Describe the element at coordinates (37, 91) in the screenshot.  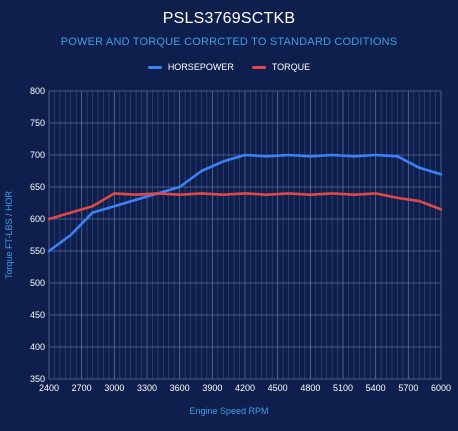
I see `y-tick-label: 800` at that location.